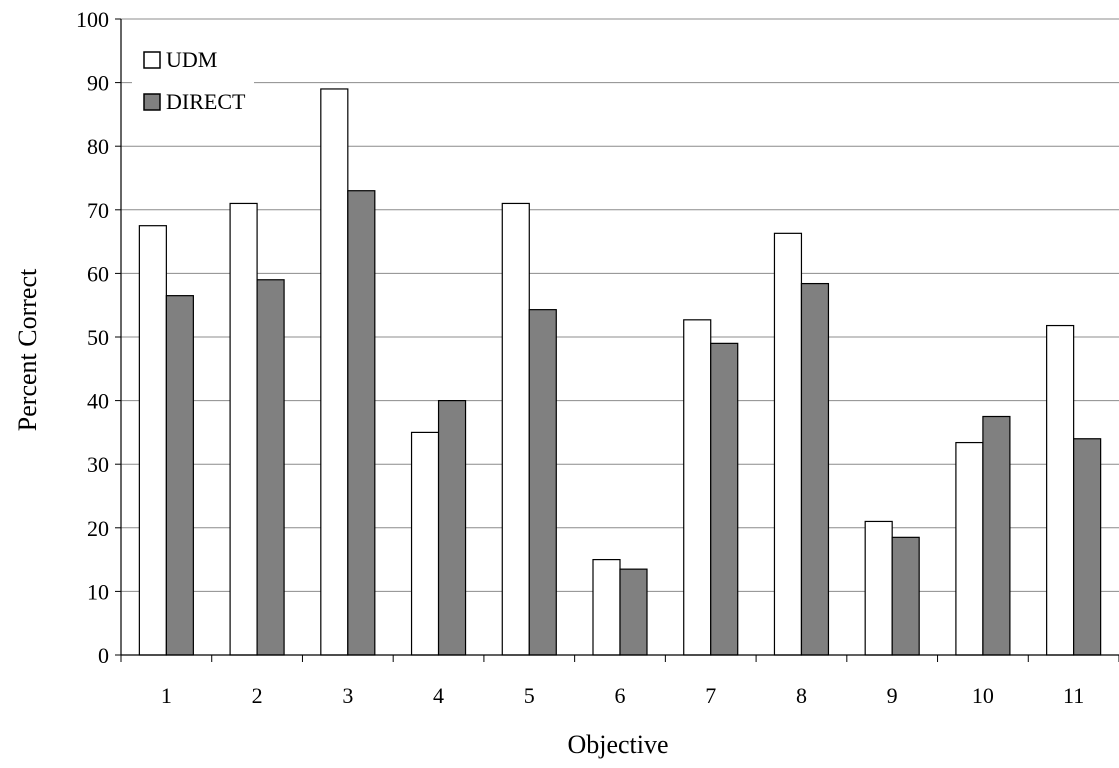 The image size is (1119, 768). Describe the element at coordinates (529, 695) in the screenshot. I see `x-tick-label: 5` at that location.